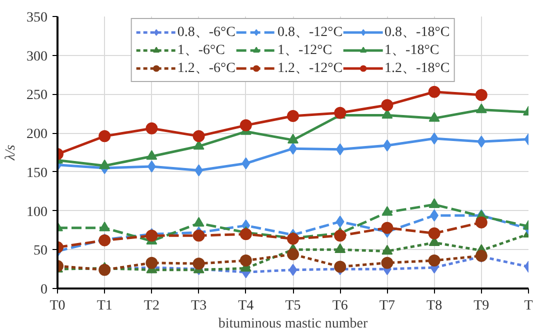  Describe the element at coordinates (37, 96) in the screenshot. I see `y-tick-label: 250` at that location.